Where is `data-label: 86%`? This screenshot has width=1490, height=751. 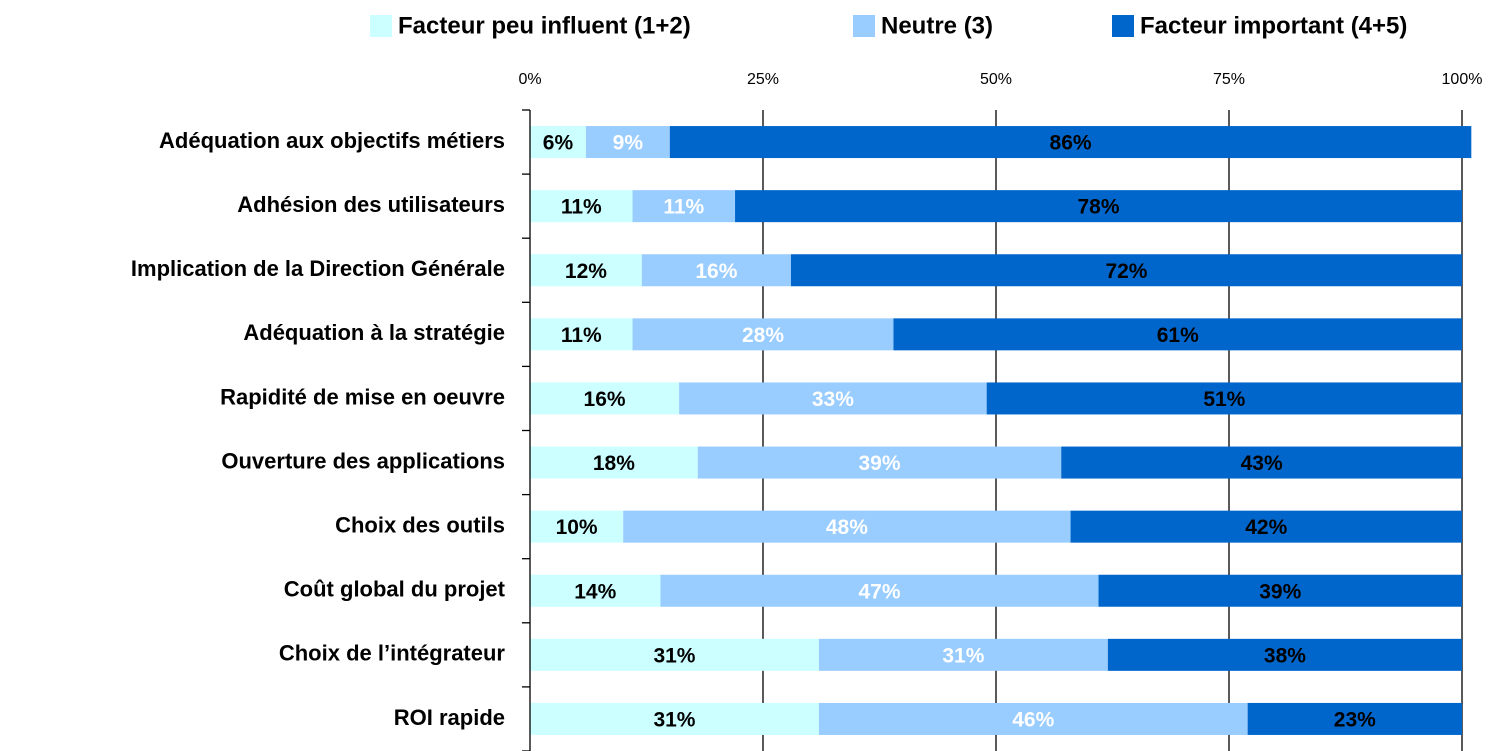
data-label: 86% is located at coordinates (1071, 143).